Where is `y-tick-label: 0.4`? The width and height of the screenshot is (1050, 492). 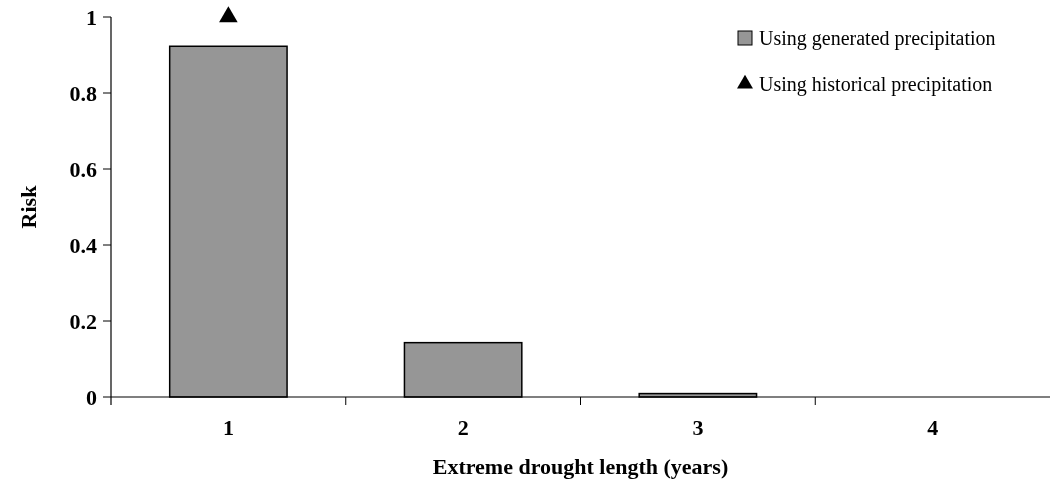
y-tick-label: 0.4 is located at coordinates (83, 245).